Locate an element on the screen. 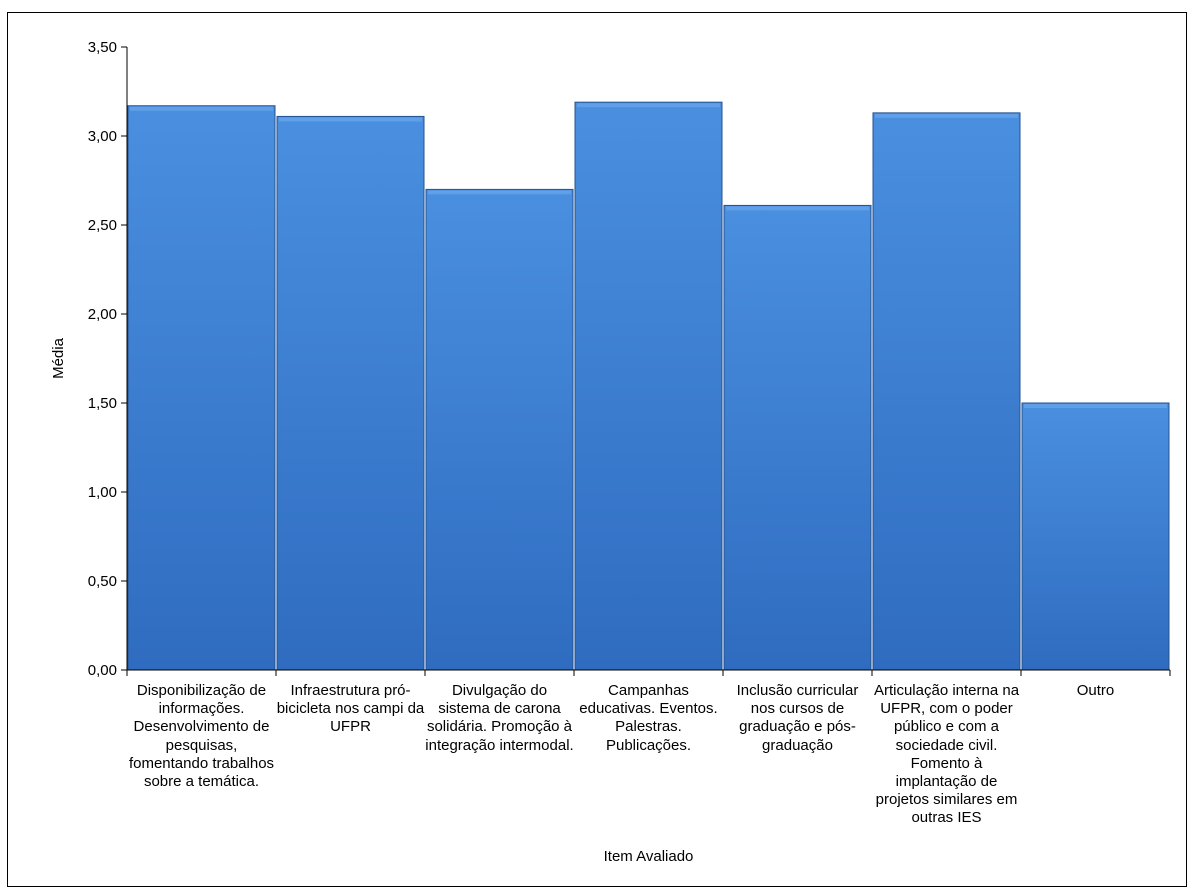  y-tick-label-2: 1,00 is located at coordinates (102, 492).